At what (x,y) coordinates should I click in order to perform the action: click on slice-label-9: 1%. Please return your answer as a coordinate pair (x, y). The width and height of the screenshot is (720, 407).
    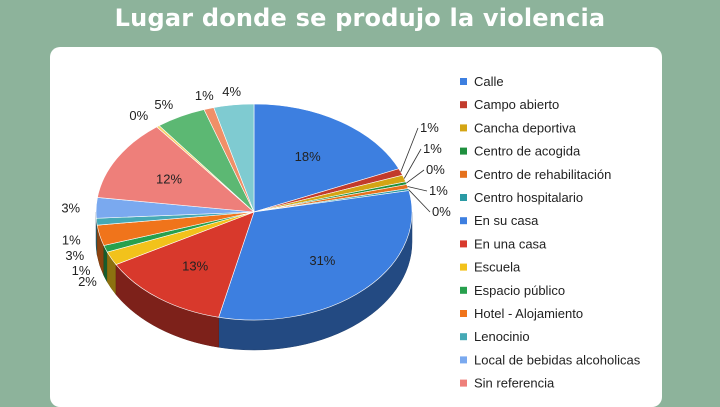
    Looking at the image, I should click on (81, 270).